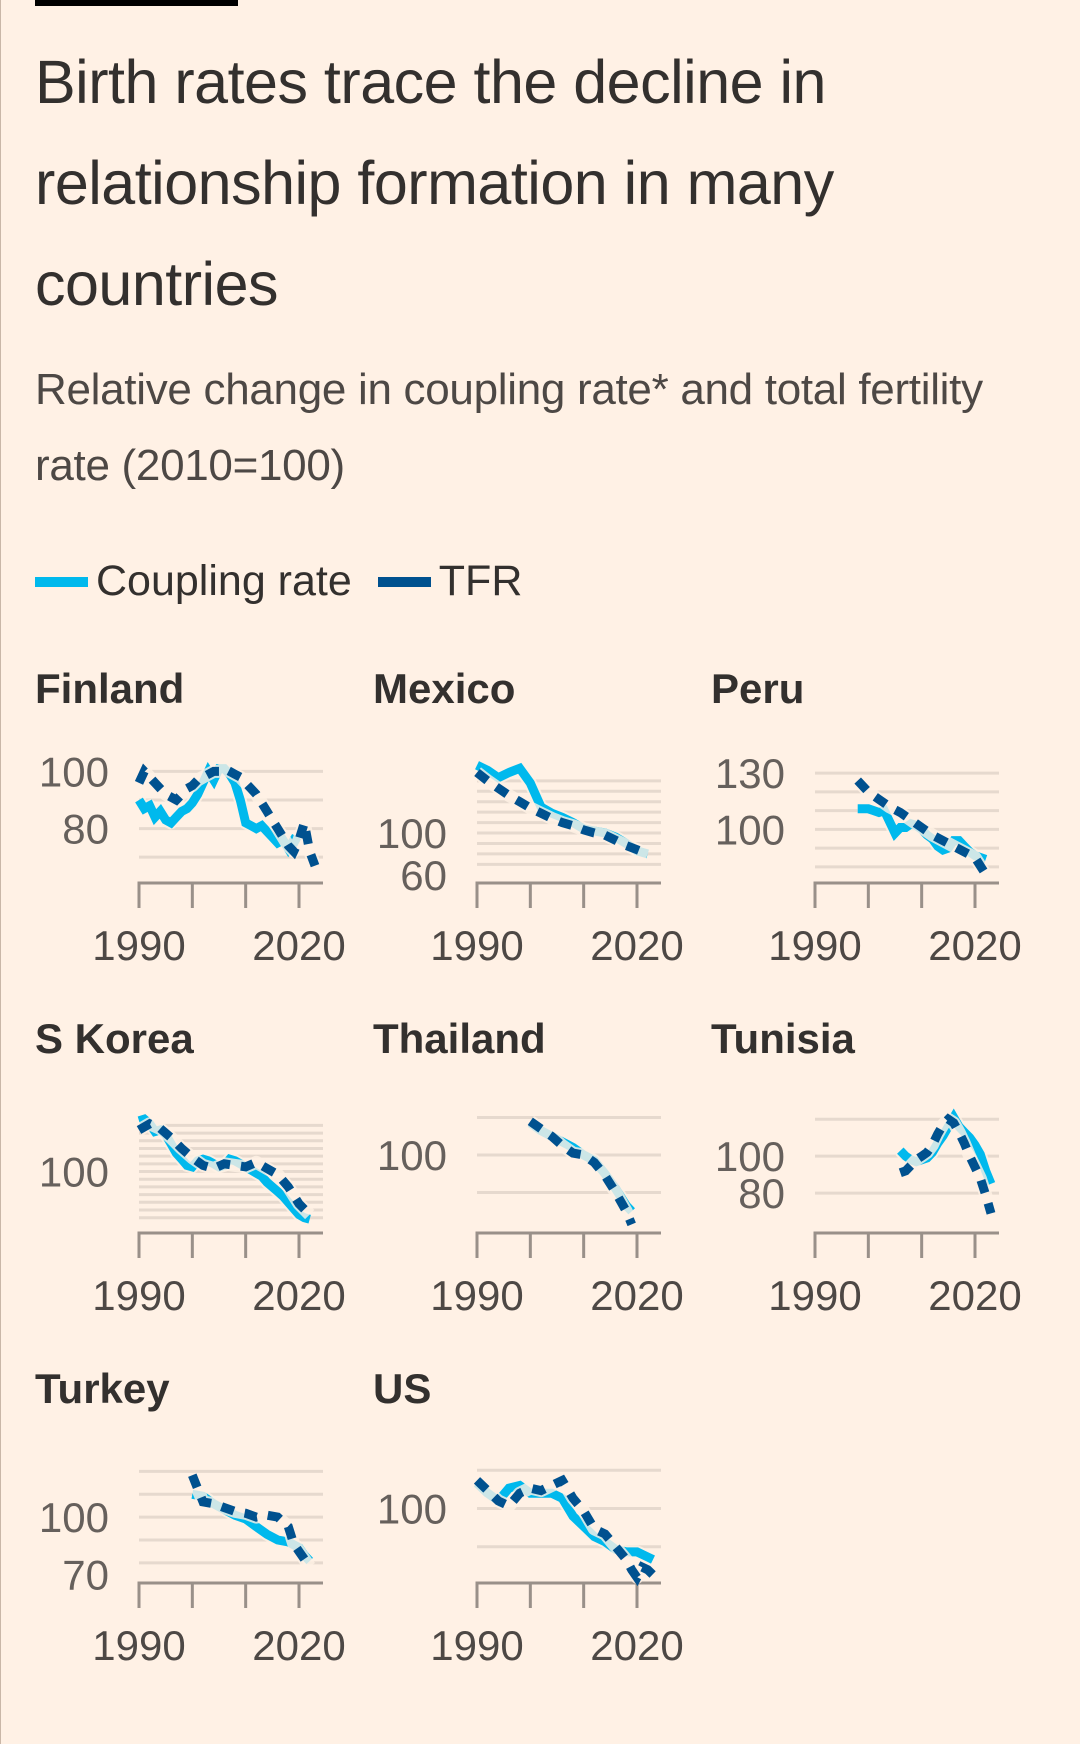 Image resolution: width=1080 pixels, height=1744 pixels. I want to click on y-tick-label: 70, so click(85, 1574).